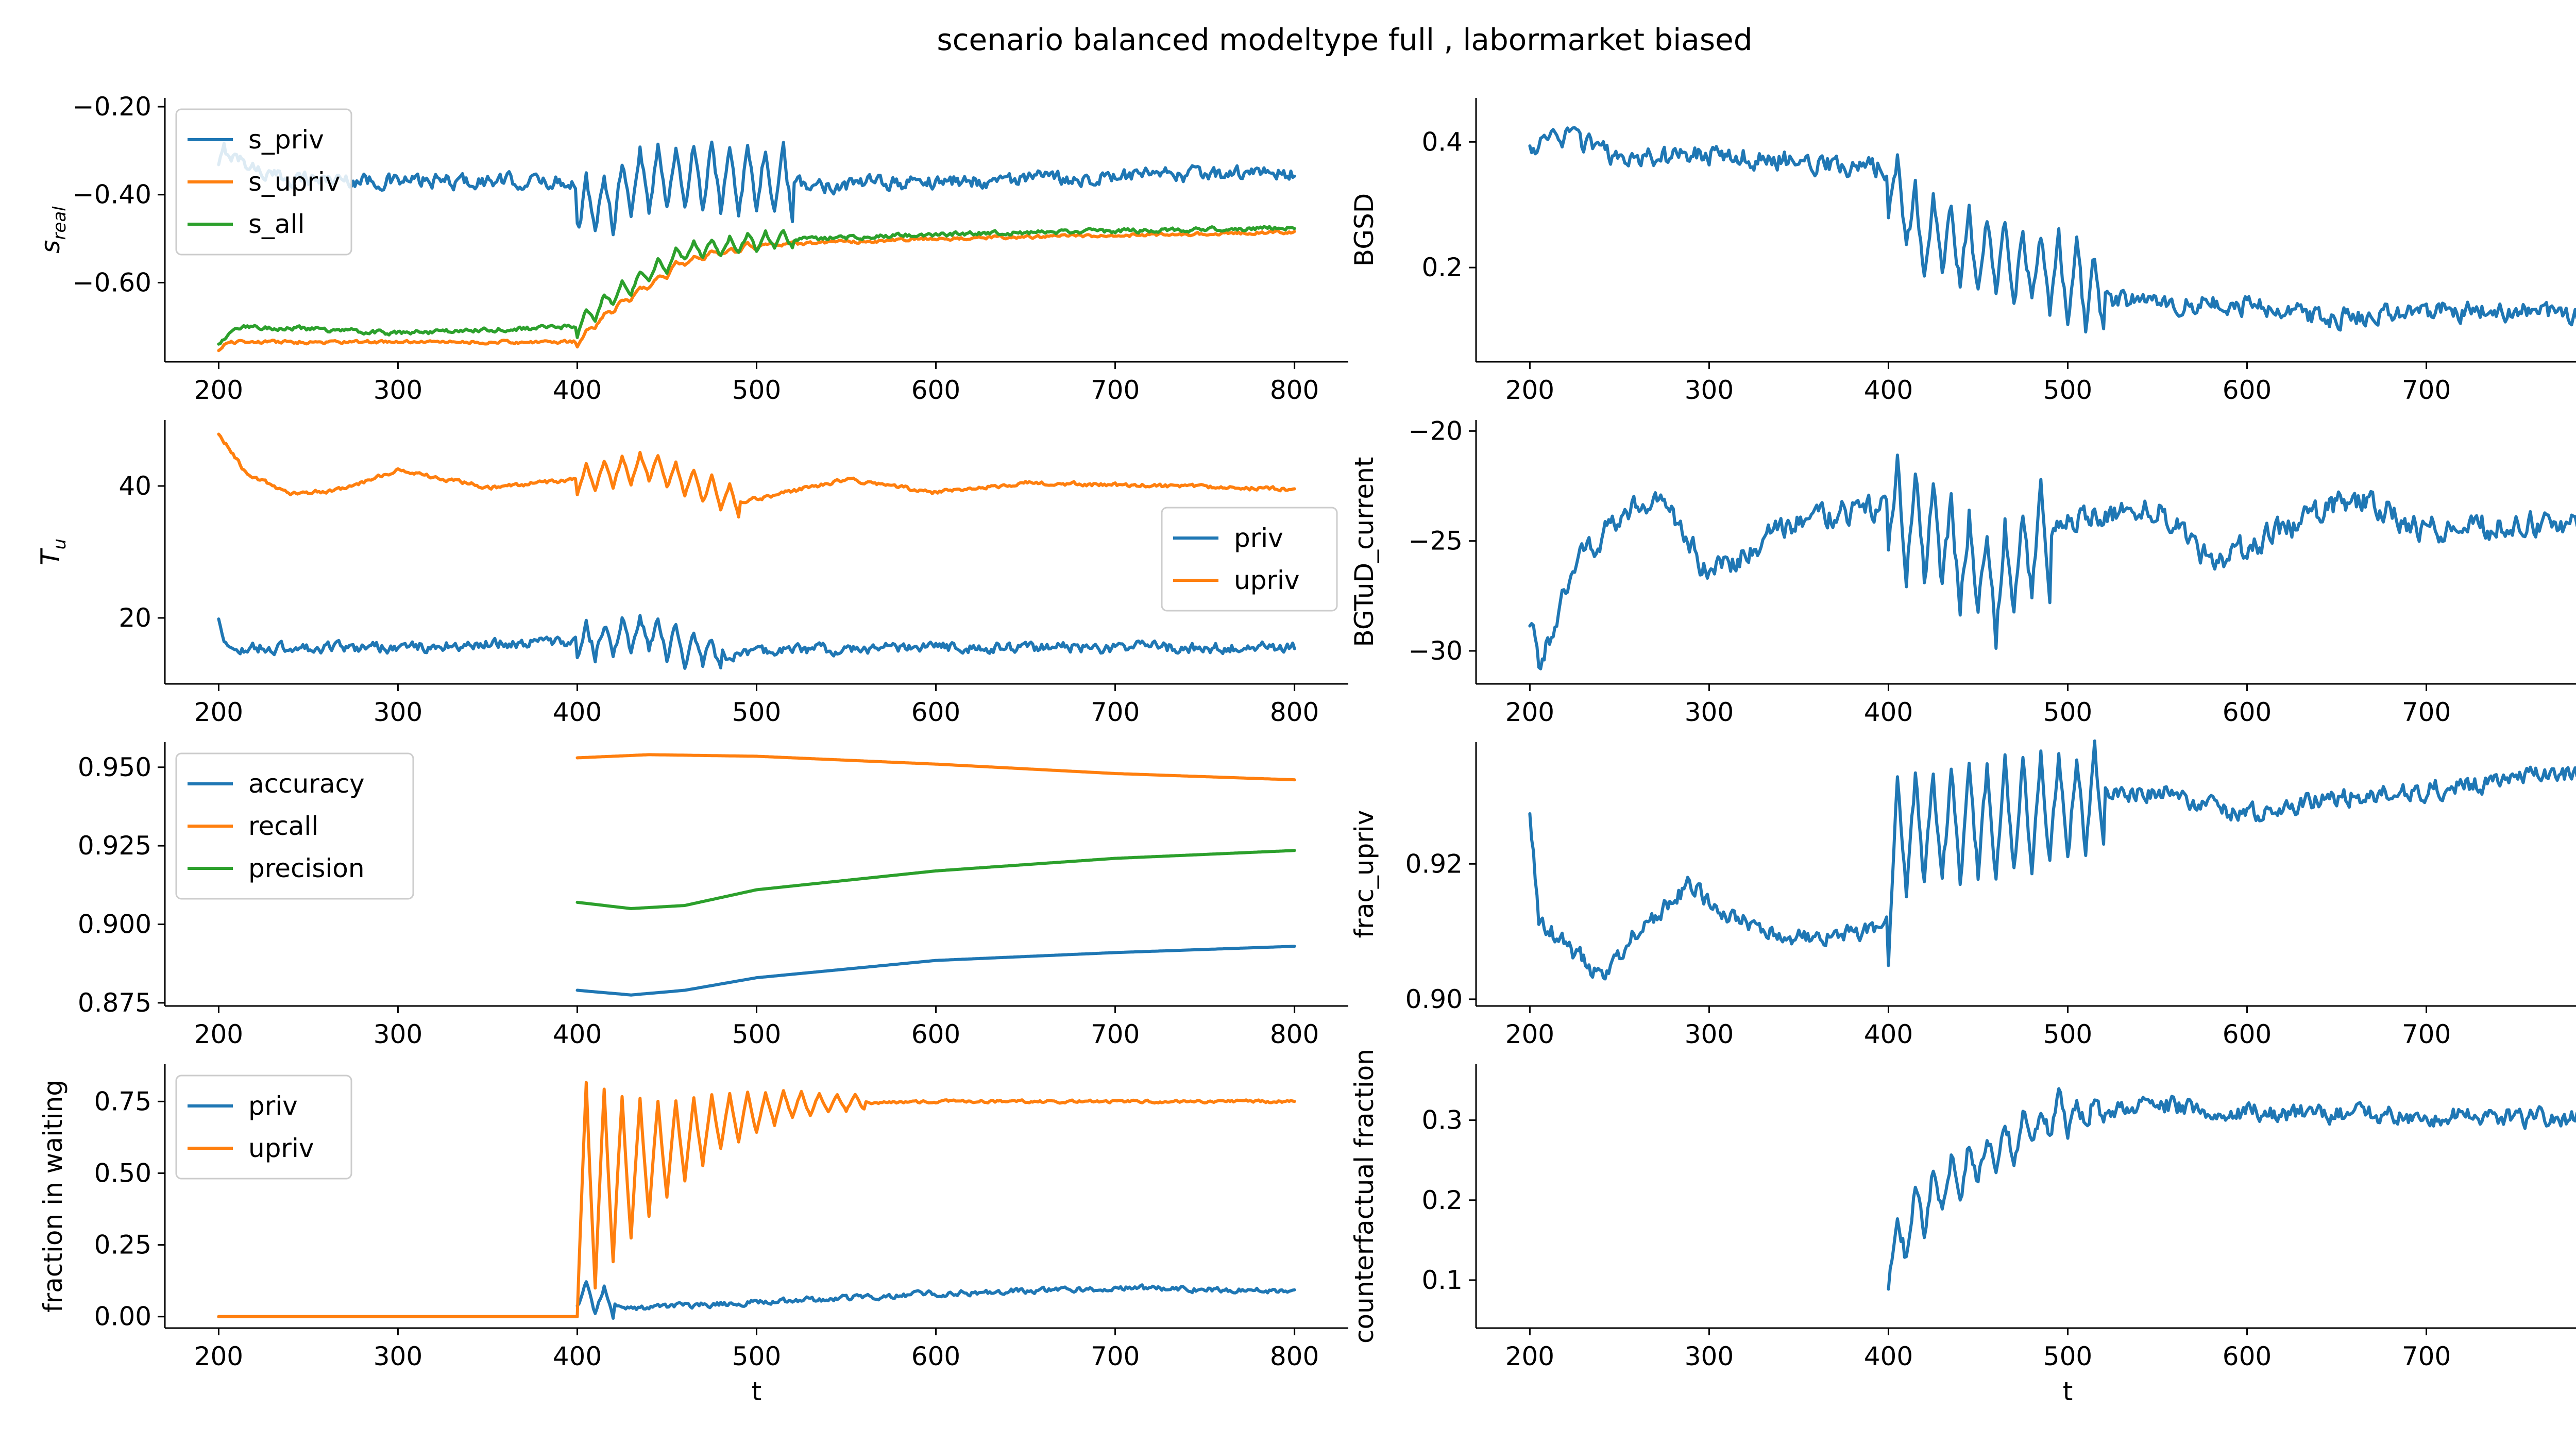 Image resolution: width=2576 pixels, height=1443 pixels. What do you see at coordinates (1442, 1280) in the screenshot?
I see `y-tick-label: 0.1` at bounding box center [1442, 1280].